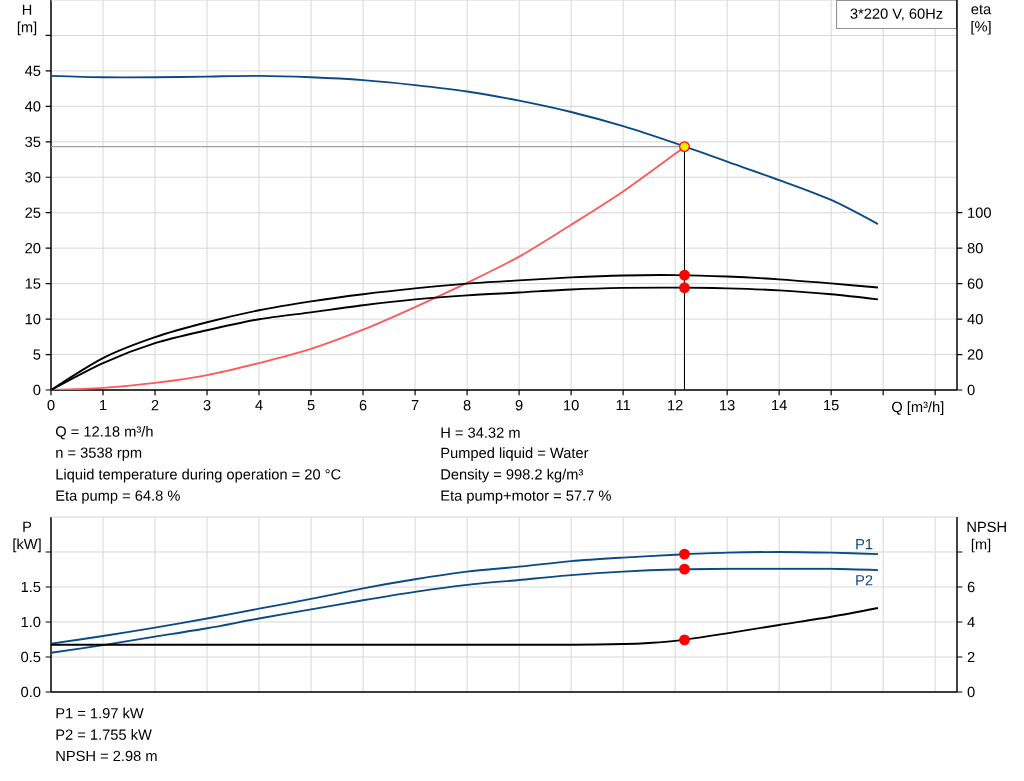 Image resolution: width=1024 pixels, height=781 pixels. I want to click on text: Eta pump+motor = 57.7 %, so click(526, 497).